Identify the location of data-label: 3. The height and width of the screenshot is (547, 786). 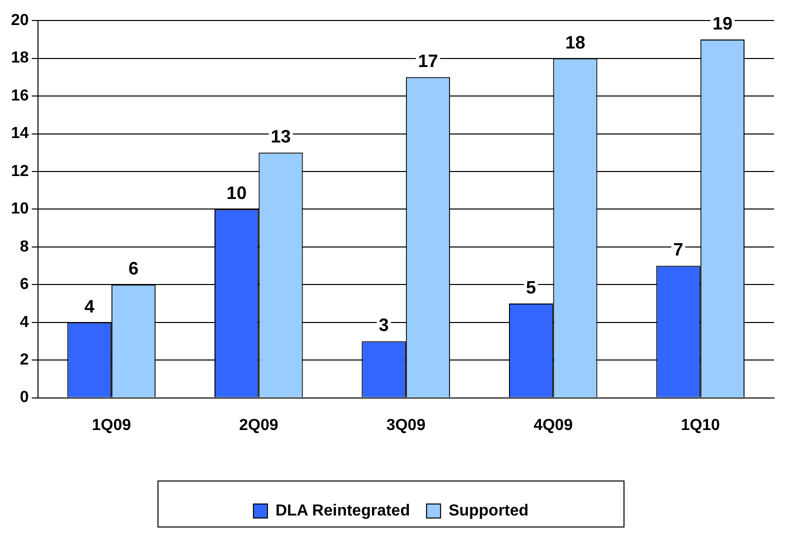
(383, 325).